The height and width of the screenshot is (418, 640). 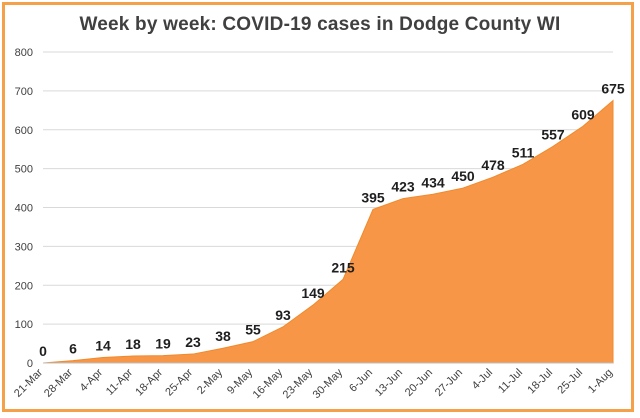 I want to click on data-label: 23, so click(x=193, y=342).